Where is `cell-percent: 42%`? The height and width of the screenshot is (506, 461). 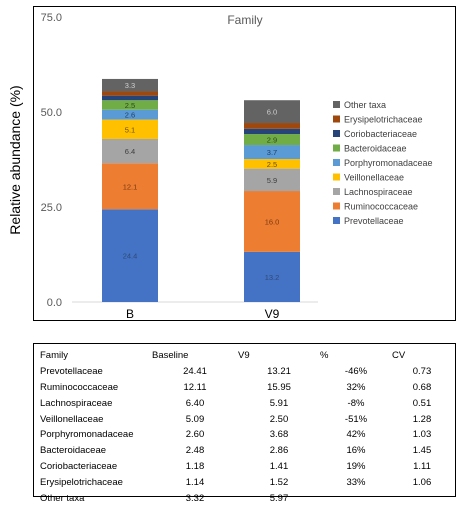 cell-percent: 42% is located at coordinates (356, 435).